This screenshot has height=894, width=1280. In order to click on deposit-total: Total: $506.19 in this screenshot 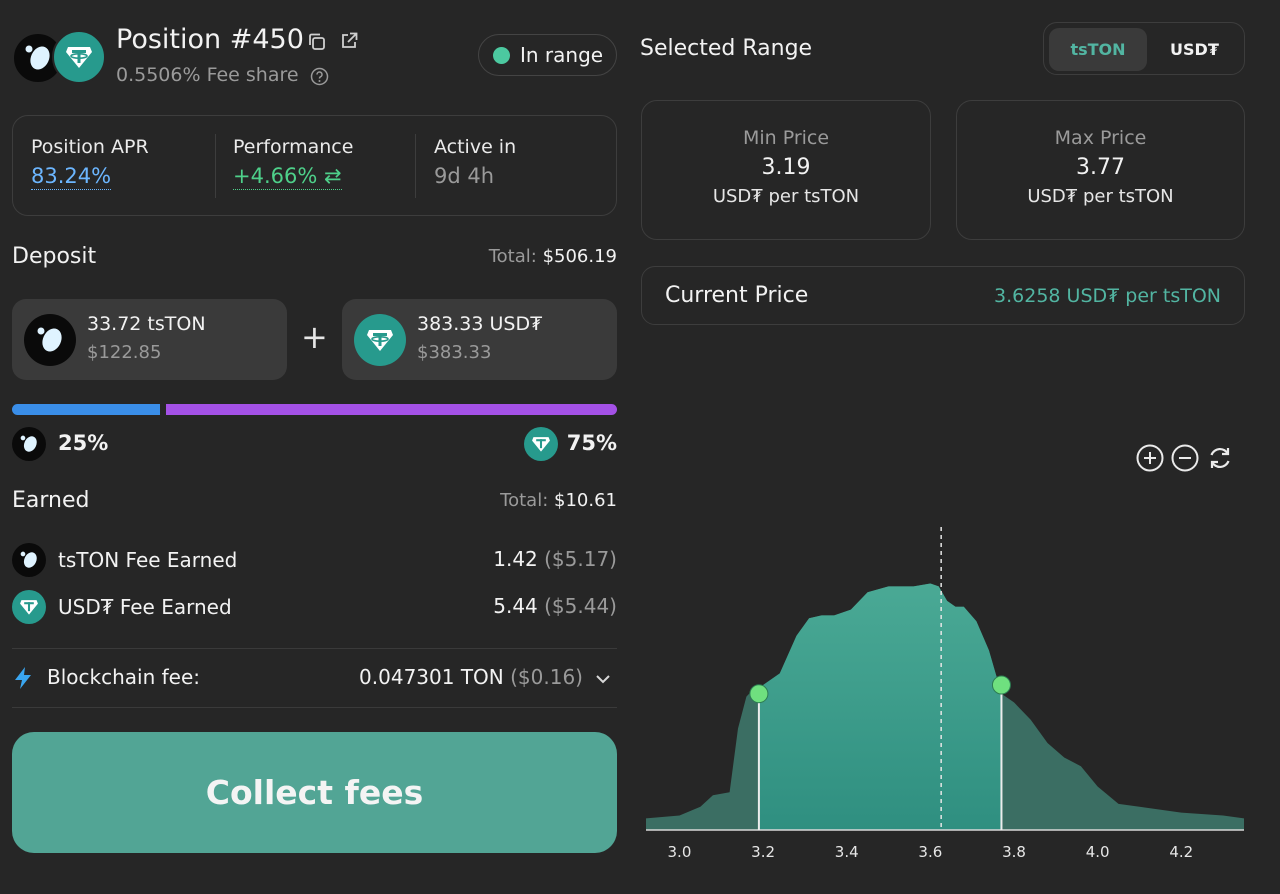, I will do `click(553, 256)`.